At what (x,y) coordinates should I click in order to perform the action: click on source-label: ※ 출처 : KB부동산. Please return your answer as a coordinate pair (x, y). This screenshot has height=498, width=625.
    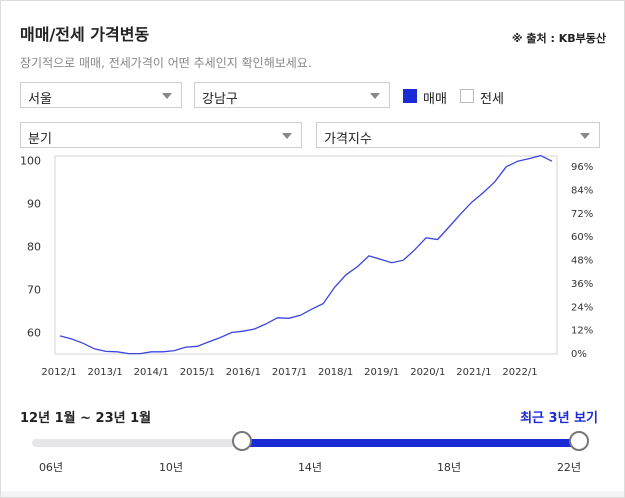
    Looking at the image, I should click on (558, 38).